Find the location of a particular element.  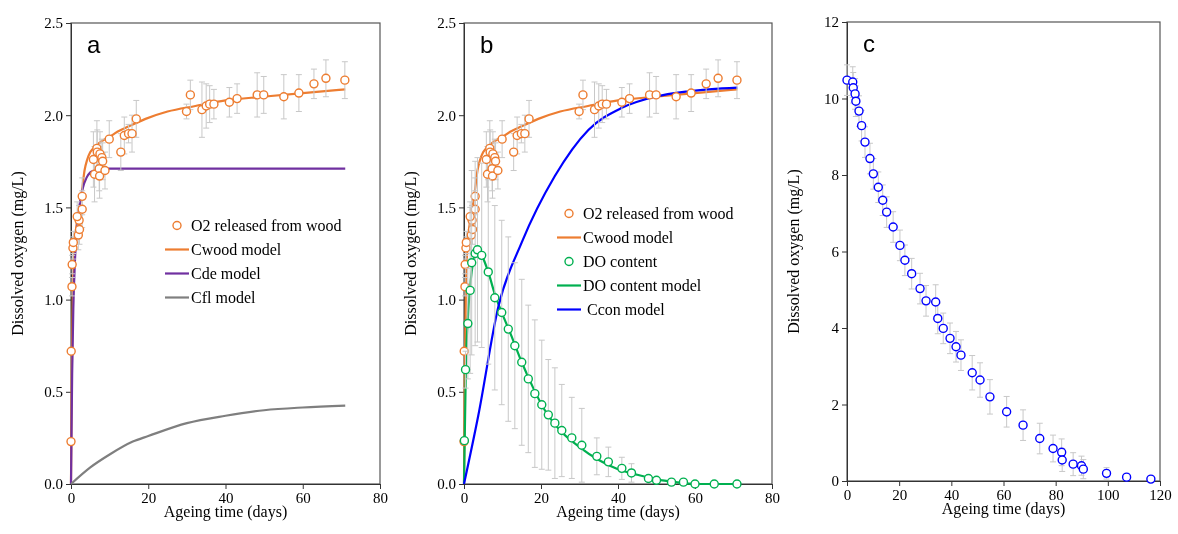

x-tick-label: 100 is located at coordinates (1108, 494).